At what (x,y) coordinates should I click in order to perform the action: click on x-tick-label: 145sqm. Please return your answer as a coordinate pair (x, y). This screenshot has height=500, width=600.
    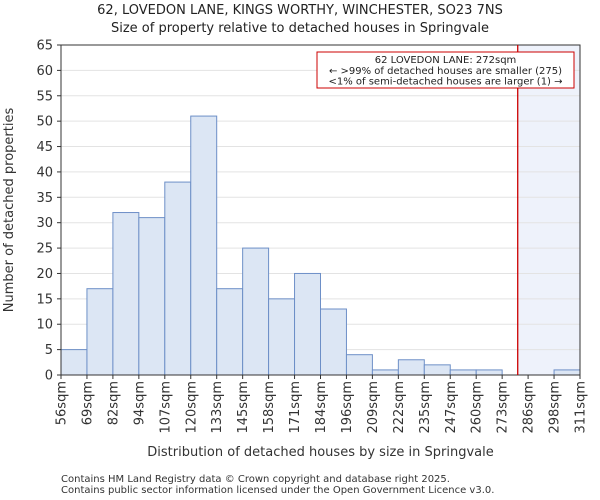
    Looking at the image, I should click on (243, 407).